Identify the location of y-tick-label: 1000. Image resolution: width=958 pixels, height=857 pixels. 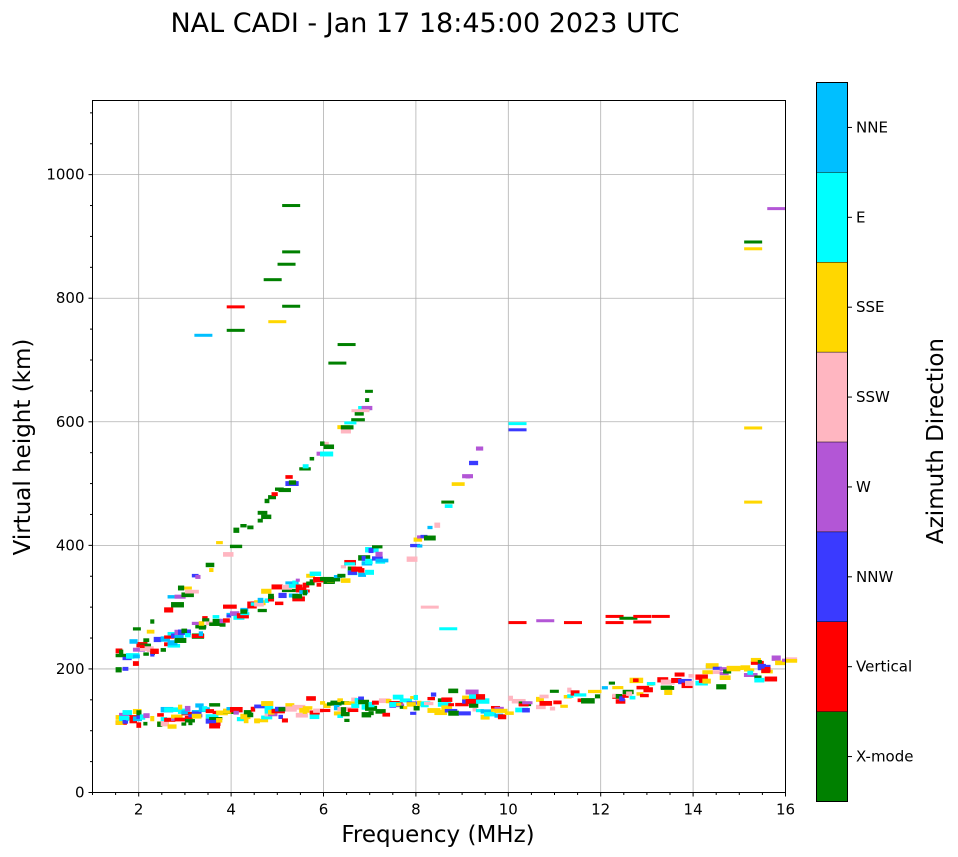
(65, 175).